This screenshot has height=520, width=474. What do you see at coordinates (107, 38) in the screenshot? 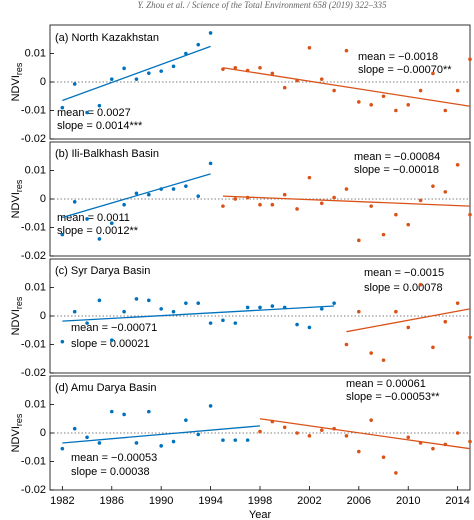
I see `panel-title: (a) North Kazakhstan` at bounding box center [107, 38].